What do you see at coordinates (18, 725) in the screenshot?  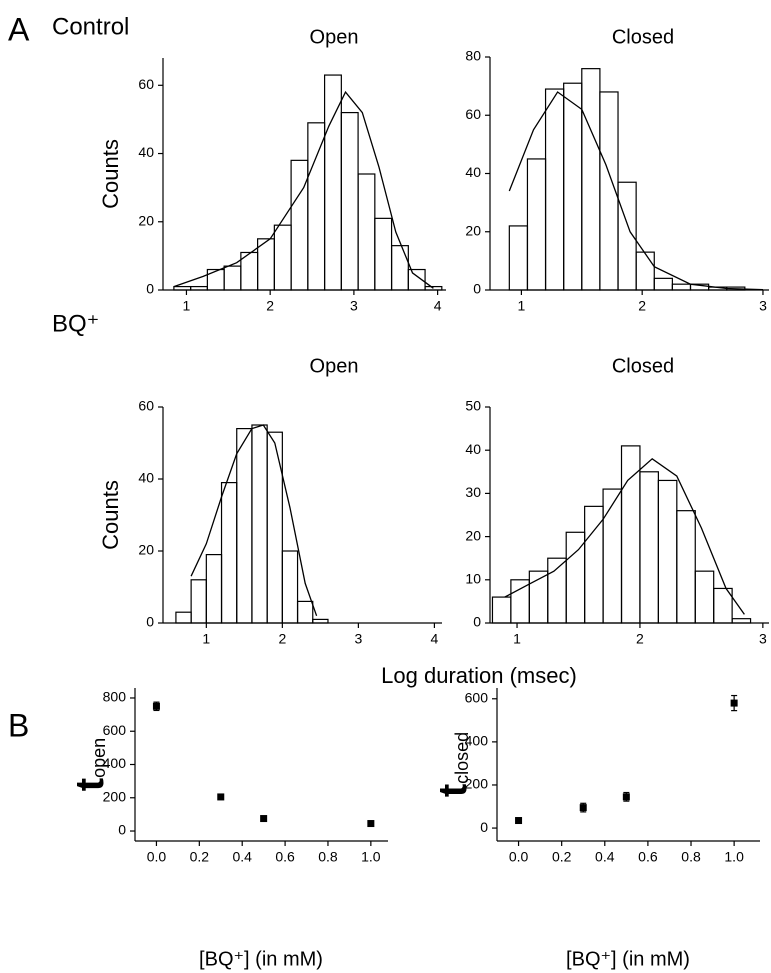 I see `panel-label: B` at bounding box center [18, 725].